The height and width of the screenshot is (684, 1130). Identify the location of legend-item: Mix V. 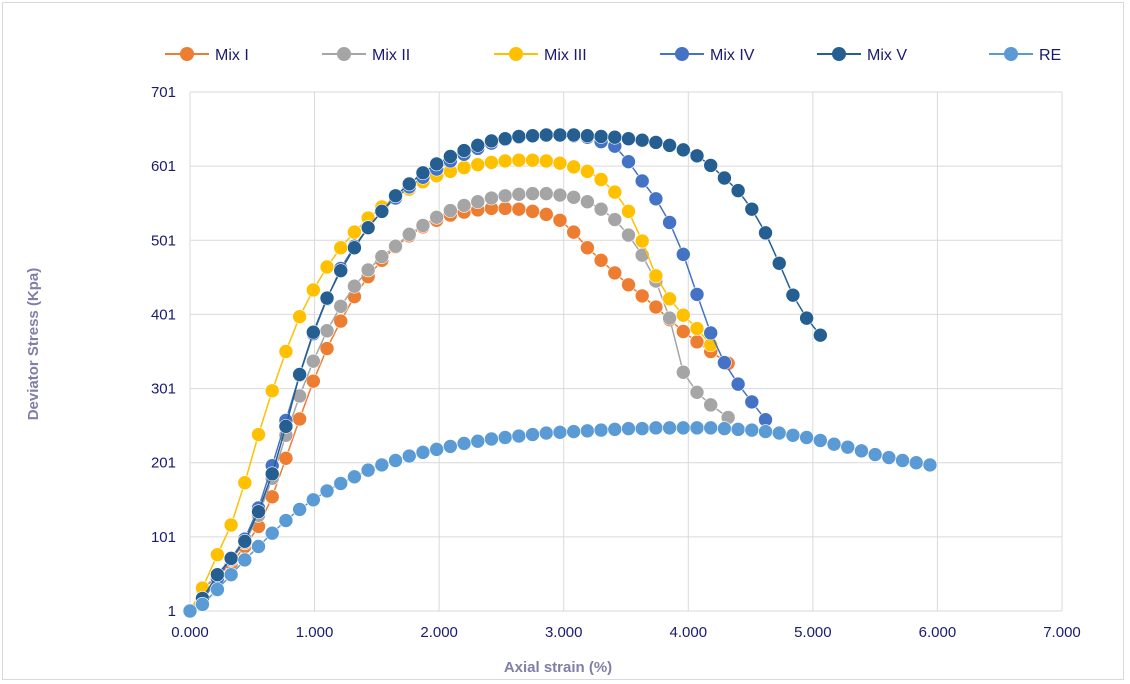
(862, 55).